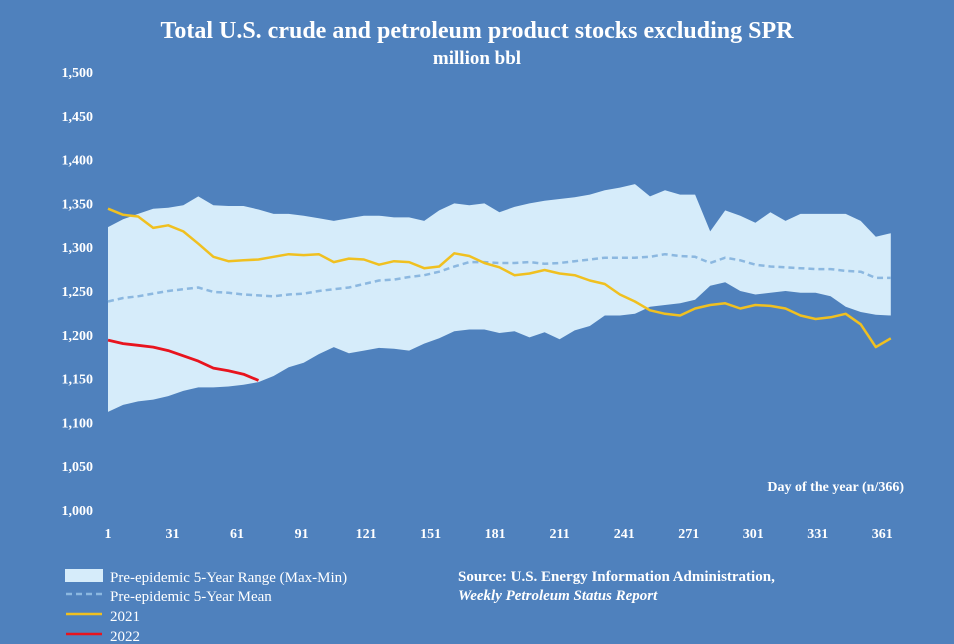 The width and height of the screenshot is (954, 644). I want to click on chart-subtitle: million bbl, so click(477, 58).